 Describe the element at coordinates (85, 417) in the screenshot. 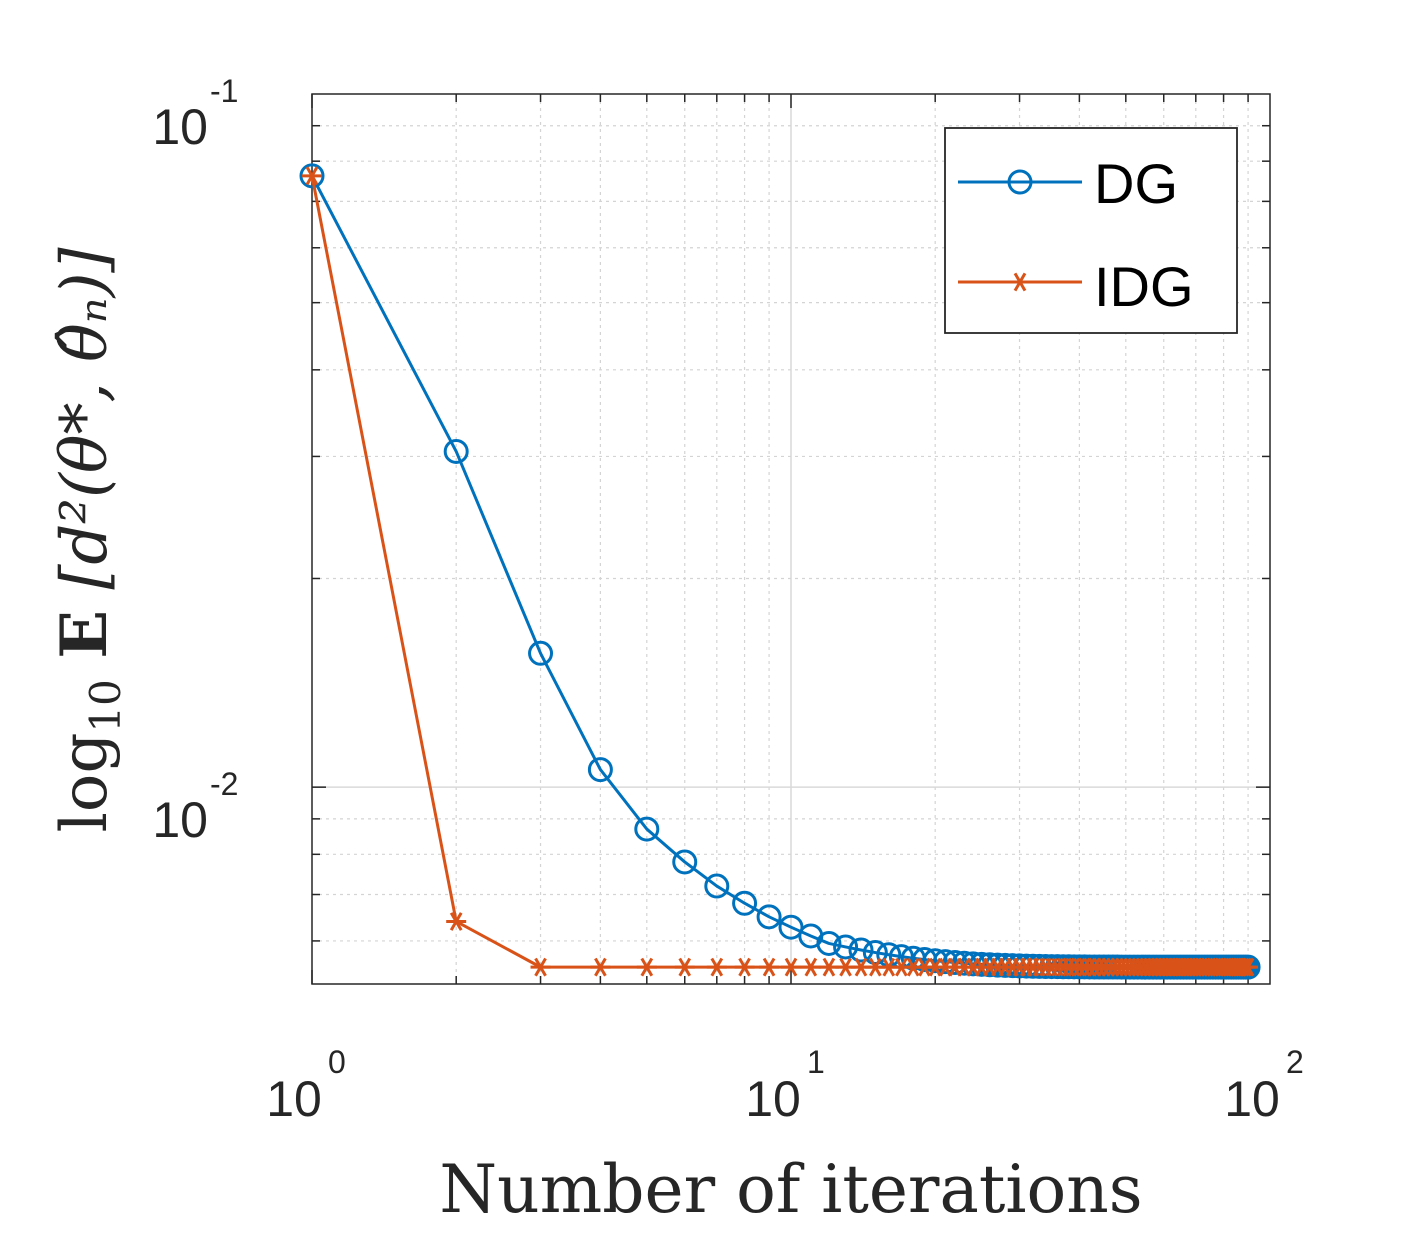

I see `y-axis-expression: [d²(θ*, θ̂ₙ)]` at that location.